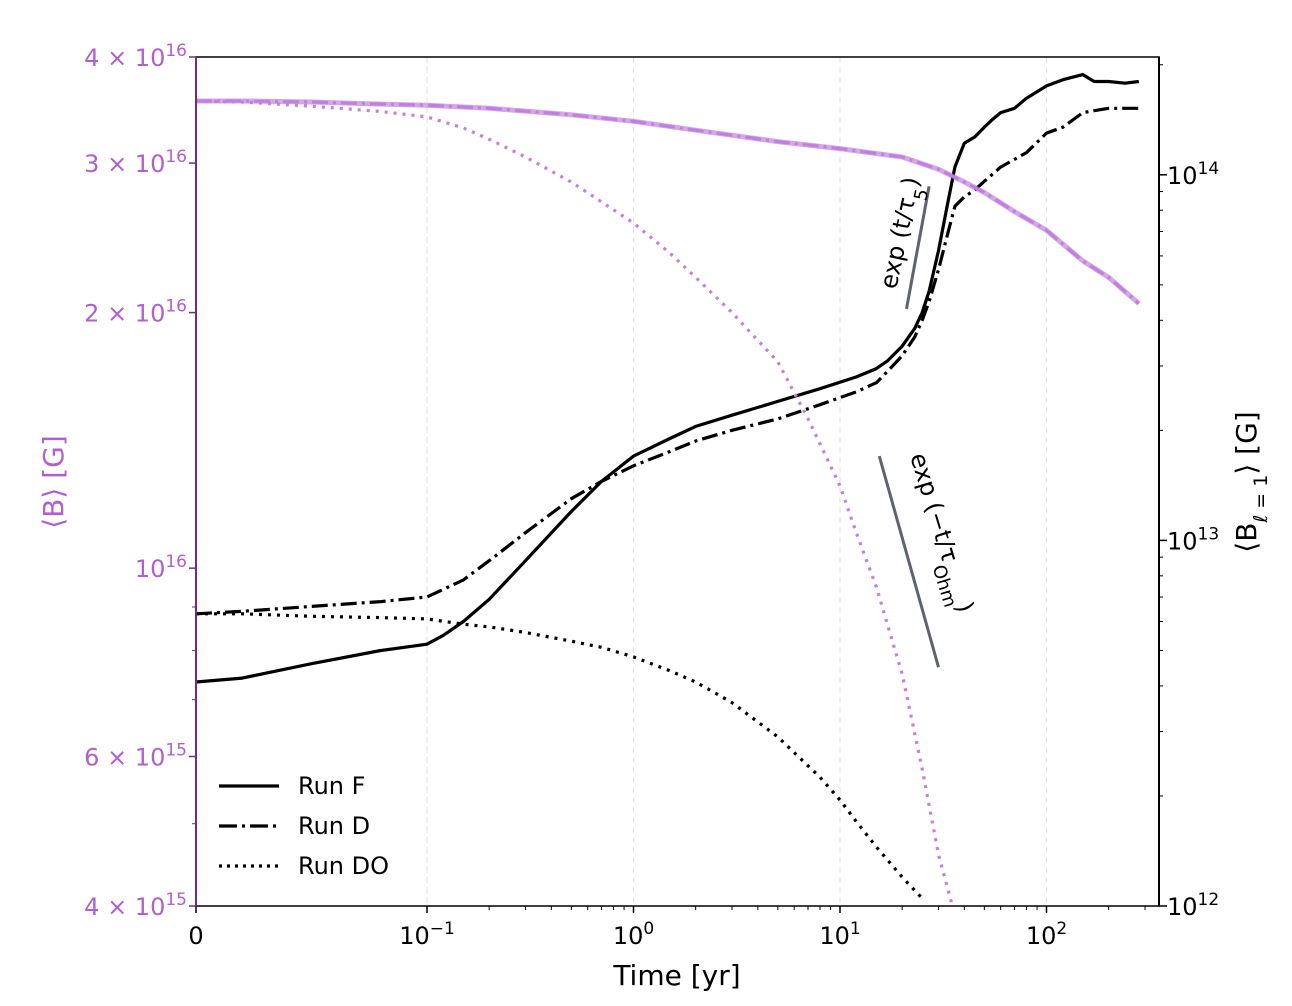 The height and width of the screenshot is (1006, 1292). What do you see at coordinates (934, 508) in the screenshot?
I see `annotation-decay-main: exp (−t/τ` at bounding box center [934, 508].